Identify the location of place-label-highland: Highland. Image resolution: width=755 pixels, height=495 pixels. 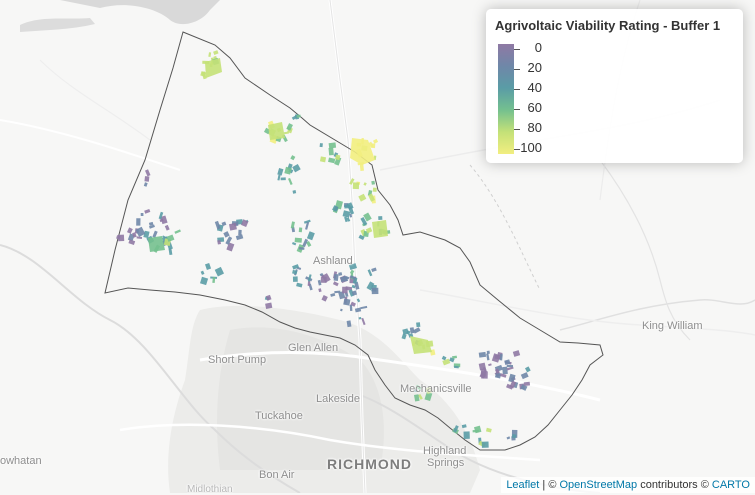
(444, 451).